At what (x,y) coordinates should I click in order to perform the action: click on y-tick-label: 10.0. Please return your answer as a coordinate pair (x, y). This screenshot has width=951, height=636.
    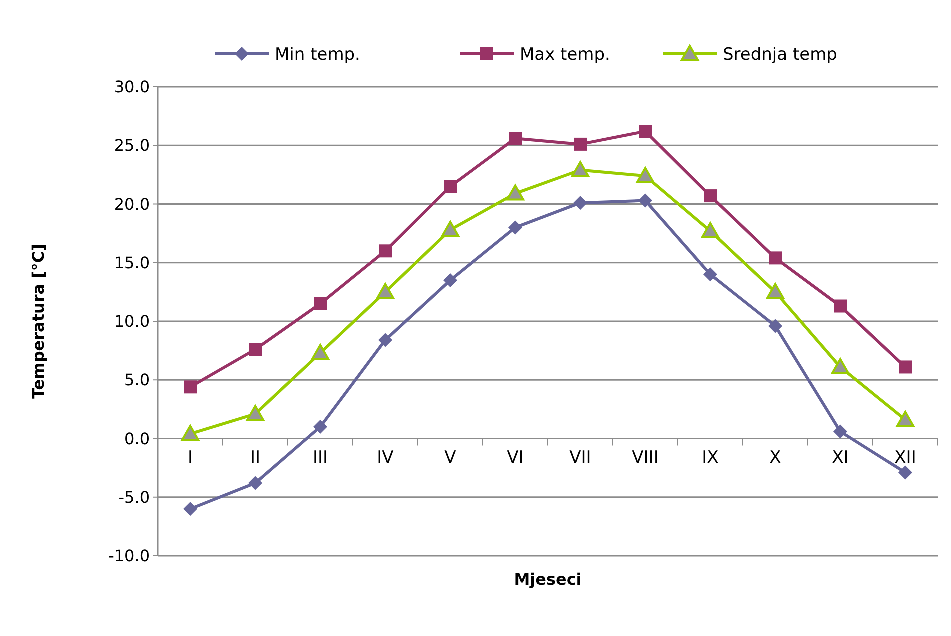
    Looking at the image, I should click on (132, 322).